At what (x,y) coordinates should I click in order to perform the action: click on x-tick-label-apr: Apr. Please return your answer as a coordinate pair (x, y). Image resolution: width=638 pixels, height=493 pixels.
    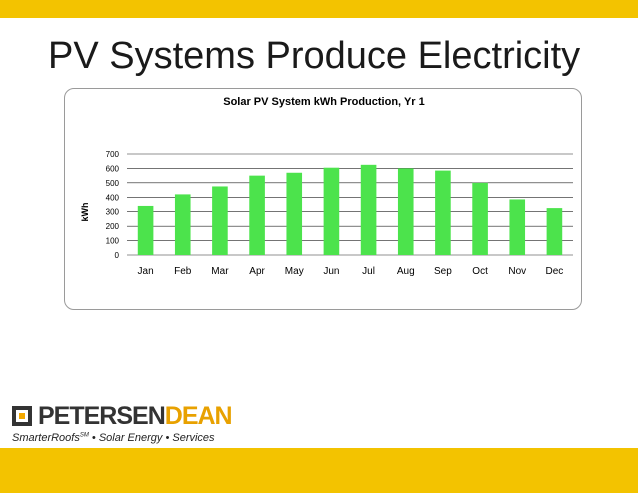
    Looking at the image, I should click on (257, 271).